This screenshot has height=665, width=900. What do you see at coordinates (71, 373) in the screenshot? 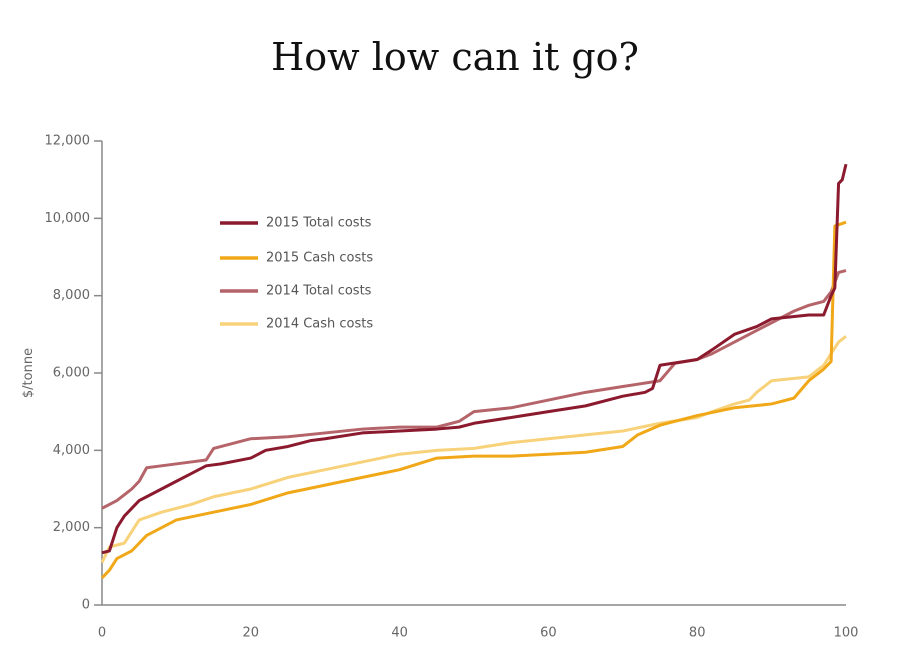
I see `y-tick-label: 6,000` at bounding box center [71, 373].